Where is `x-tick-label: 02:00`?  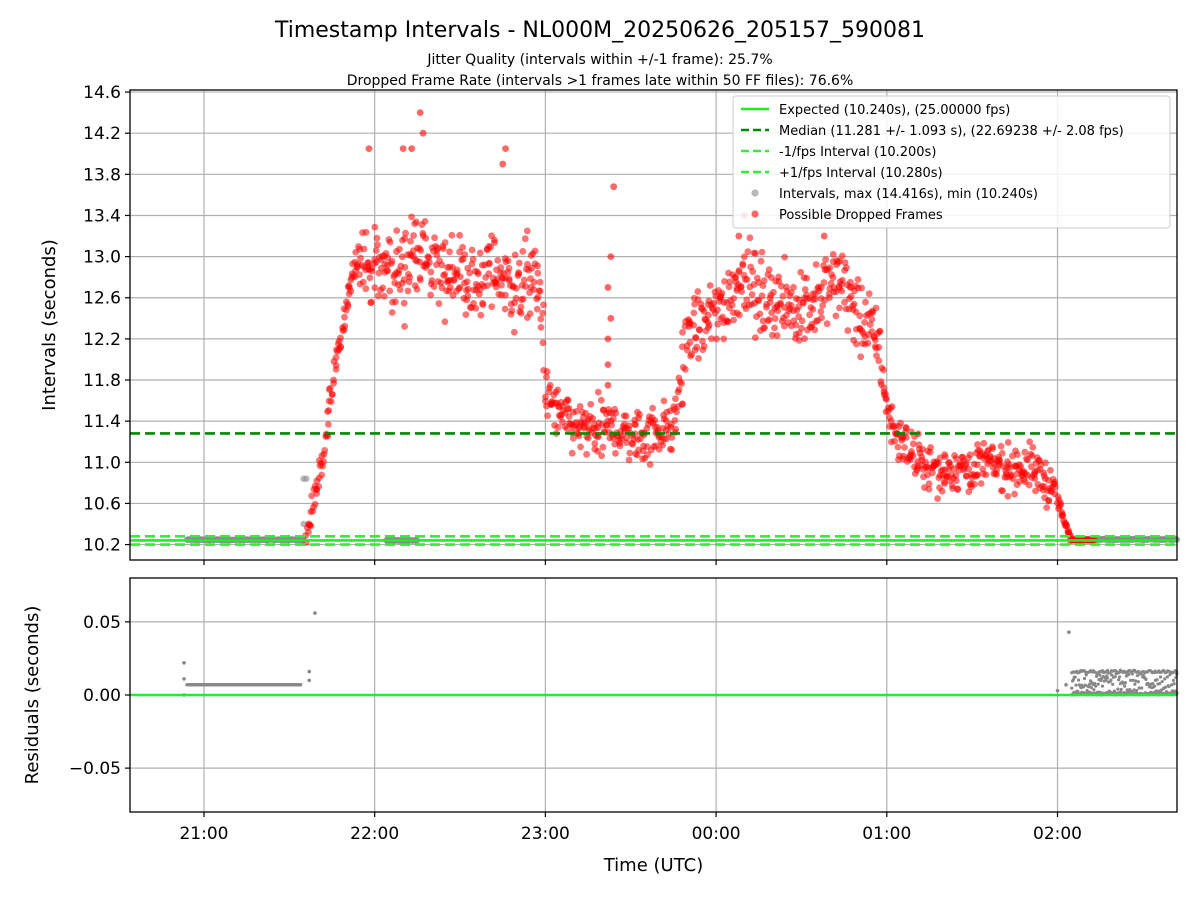 x-tick-label: 02:00 is located at coordinates (1057, 834).